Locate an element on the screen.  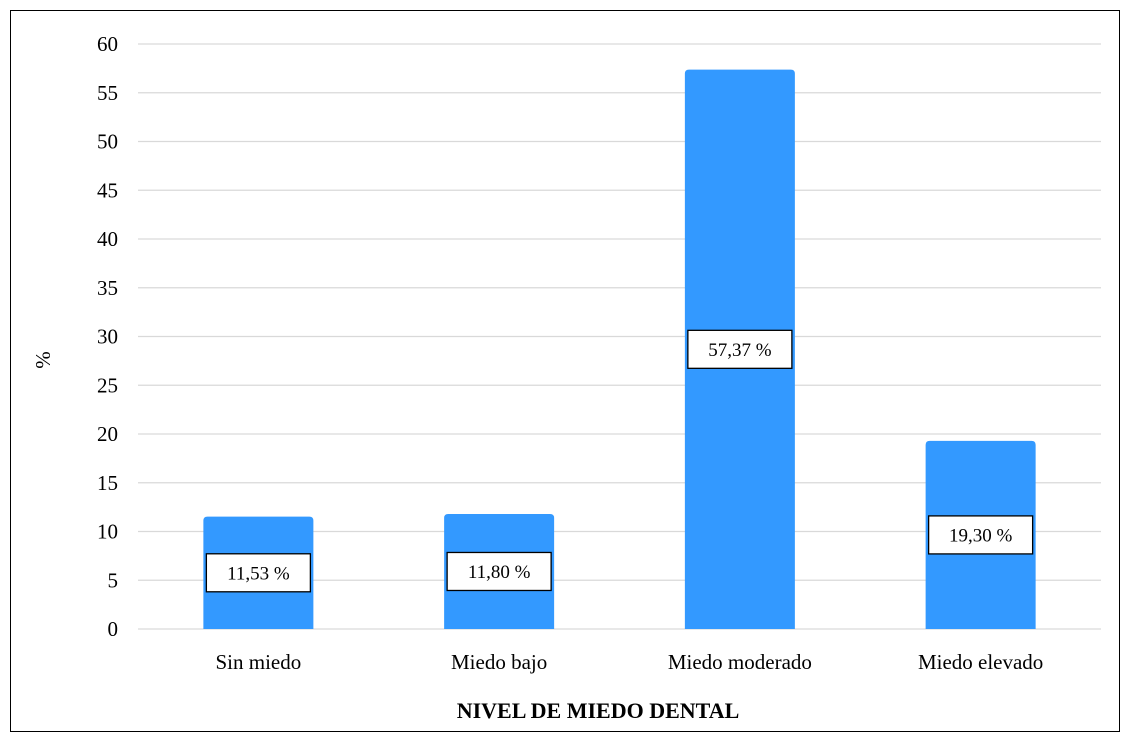
y-tick-label: 15 is located at coordinates (107, 483).